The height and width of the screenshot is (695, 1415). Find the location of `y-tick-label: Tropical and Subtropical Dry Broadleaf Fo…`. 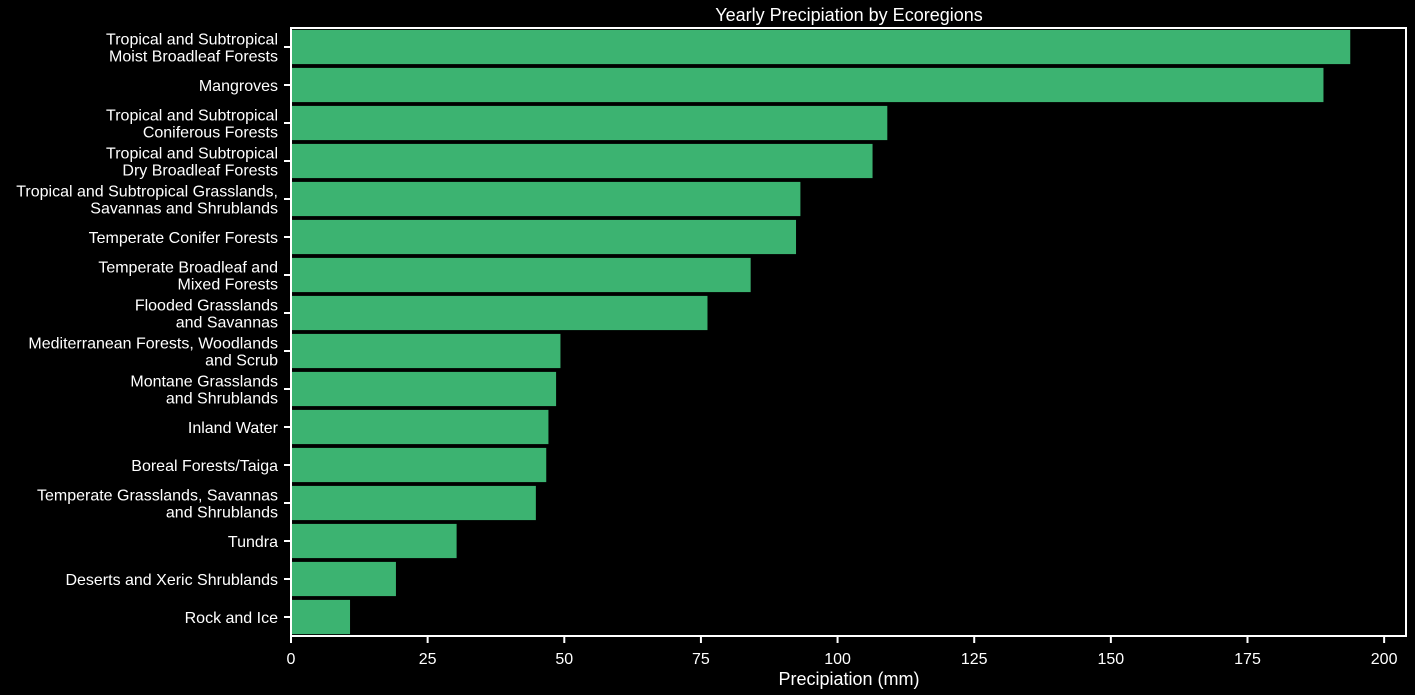

y-tick-label: Tropical and Subtropical Dry Broadleaf Fo… is located at coordinates (192, 163).